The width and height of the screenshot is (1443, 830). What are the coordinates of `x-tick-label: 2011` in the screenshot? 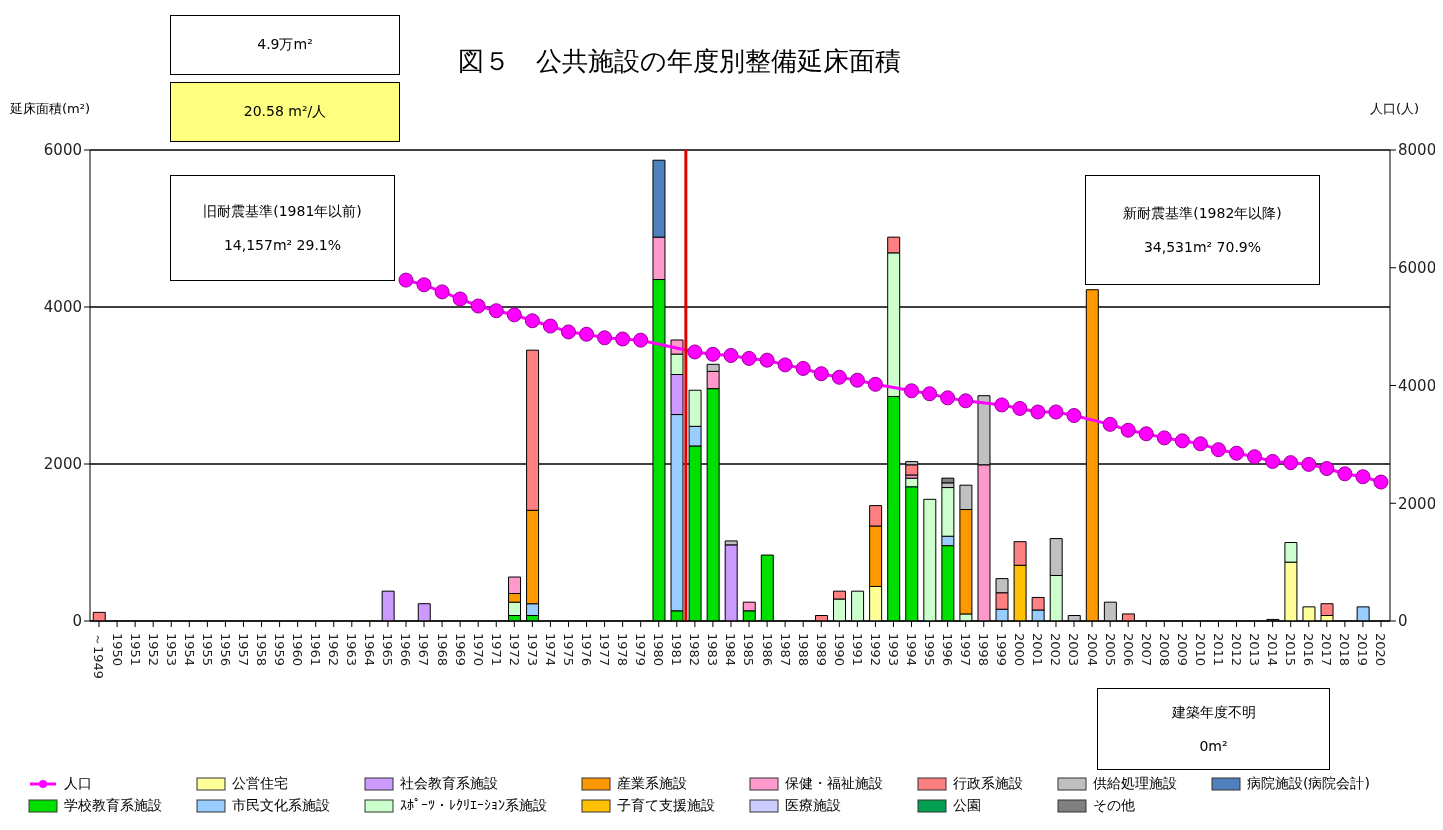 It's located at (1218, 650).